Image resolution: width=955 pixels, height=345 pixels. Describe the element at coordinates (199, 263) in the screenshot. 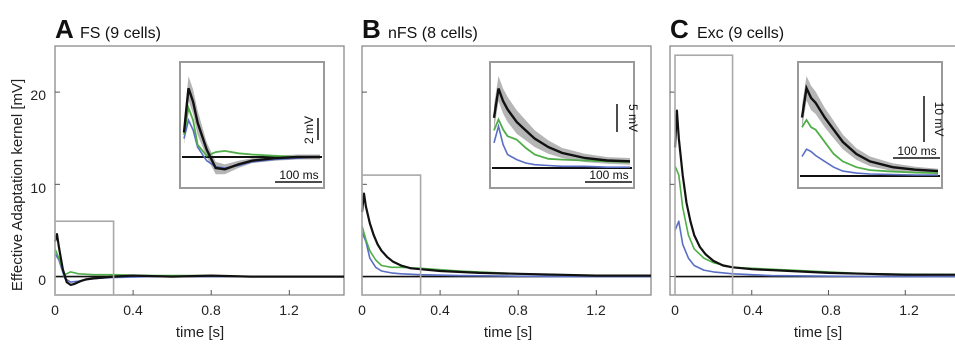

I see `panel-a-series-green` at that location.